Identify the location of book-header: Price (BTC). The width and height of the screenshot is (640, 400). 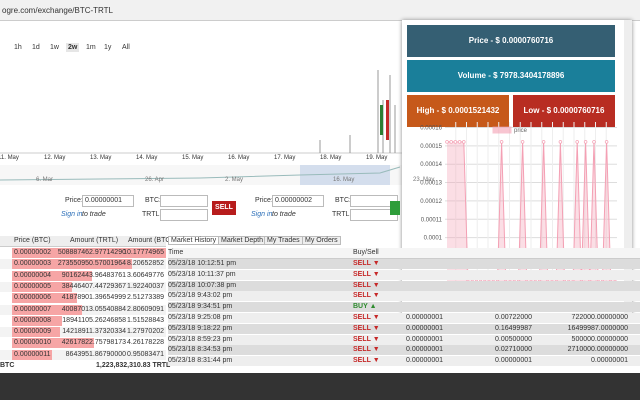
(32, 240).